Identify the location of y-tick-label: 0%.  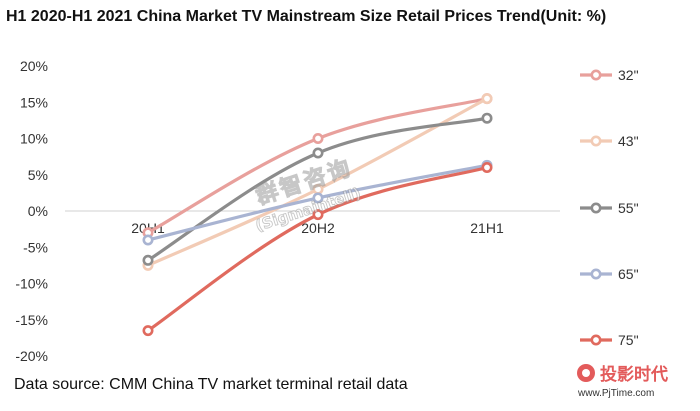
(38, 211).